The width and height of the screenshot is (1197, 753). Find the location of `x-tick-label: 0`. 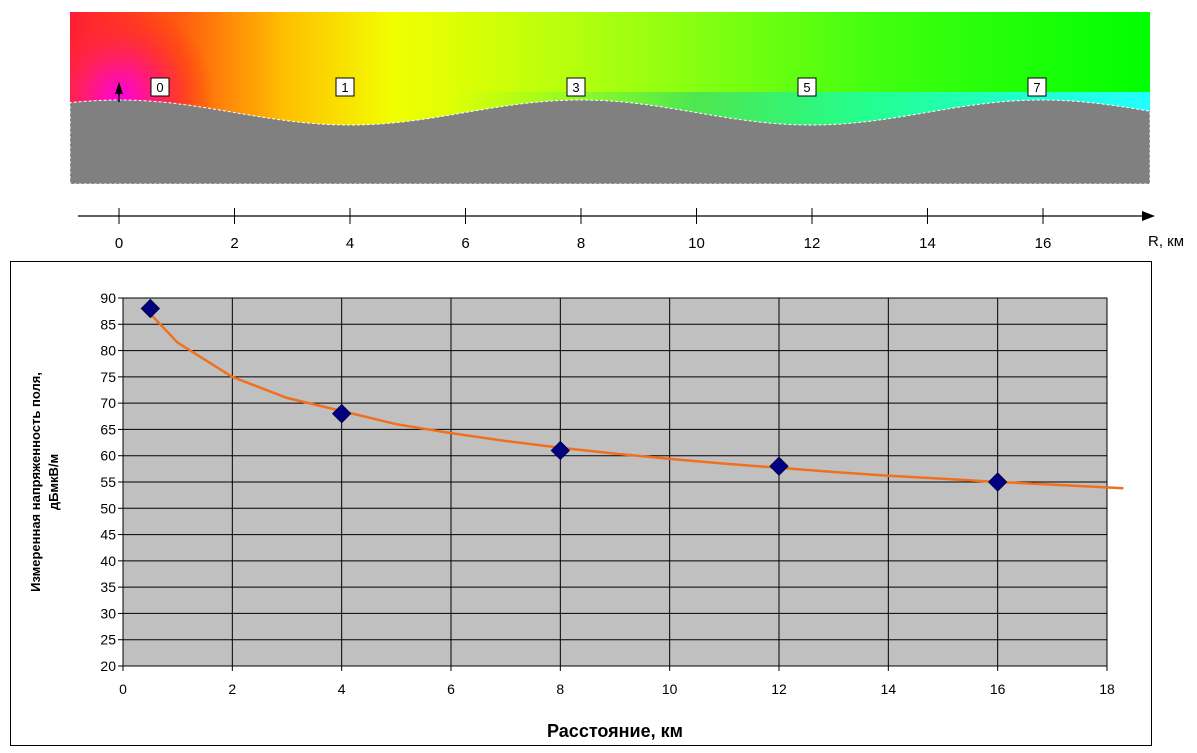

x-tick-label: 0 is located at coordinates (123, 689).